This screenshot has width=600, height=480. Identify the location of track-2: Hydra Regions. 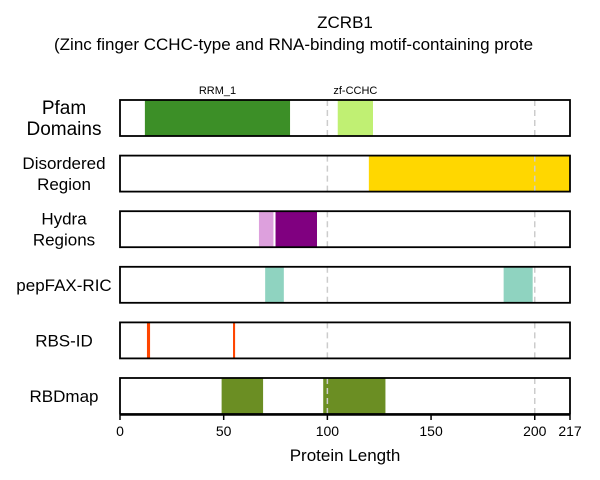
(302, 230).